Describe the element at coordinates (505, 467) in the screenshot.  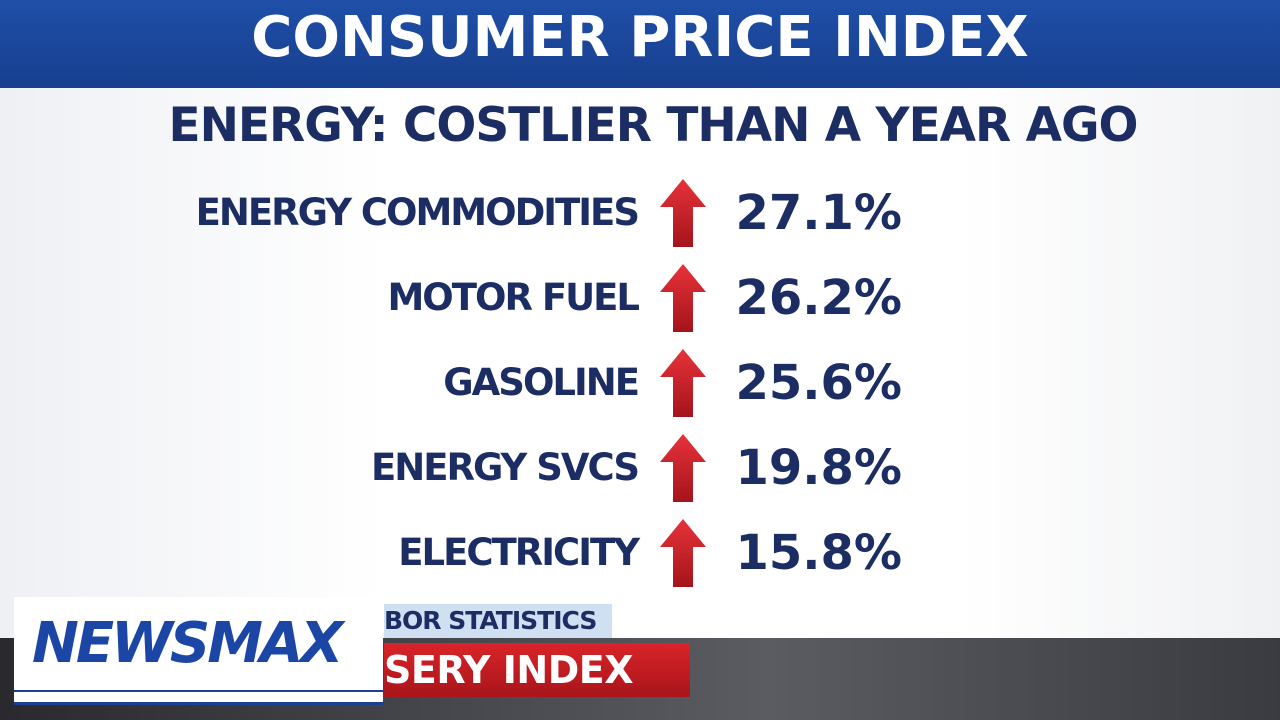
I see `row-label: ENERGY SVCS` at that location.